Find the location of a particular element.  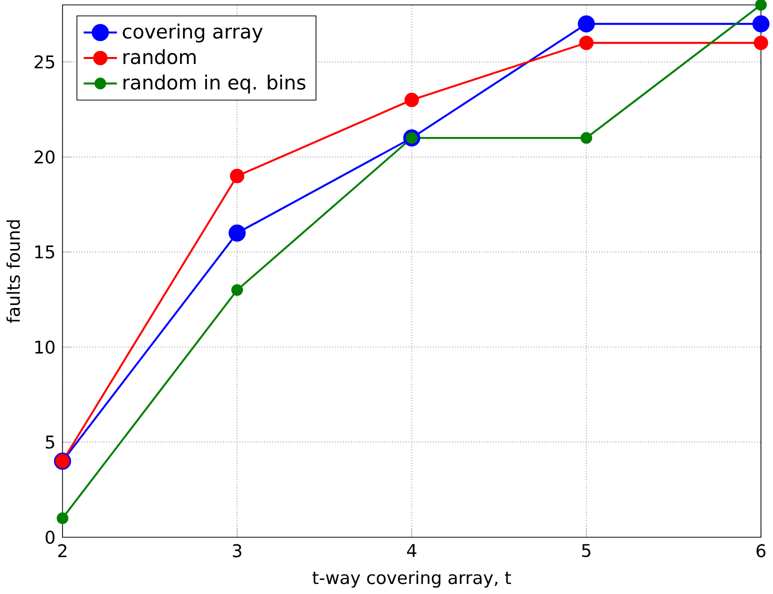

x-tick-label: 2 is located at coordinates (62, 551).